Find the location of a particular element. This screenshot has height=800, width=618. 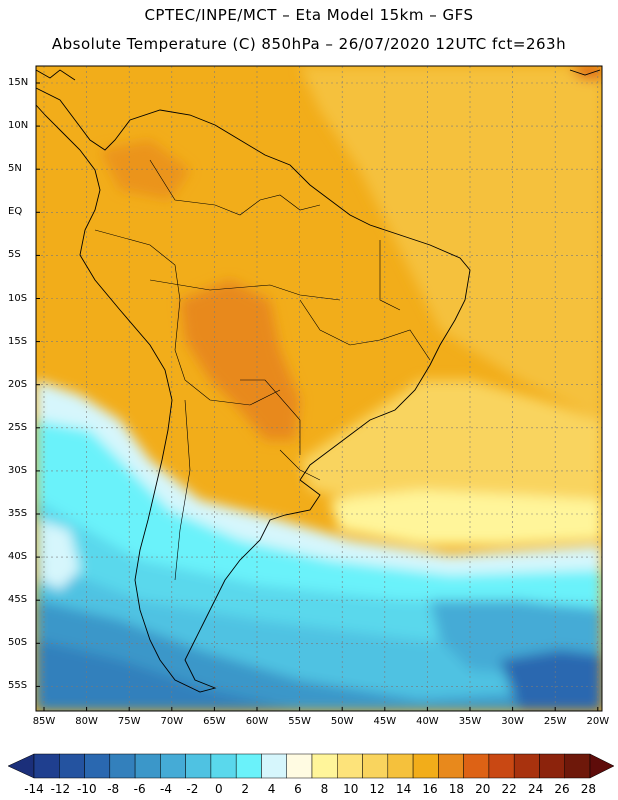

colorbar-label: -4 is located at coordinates (166, 789).